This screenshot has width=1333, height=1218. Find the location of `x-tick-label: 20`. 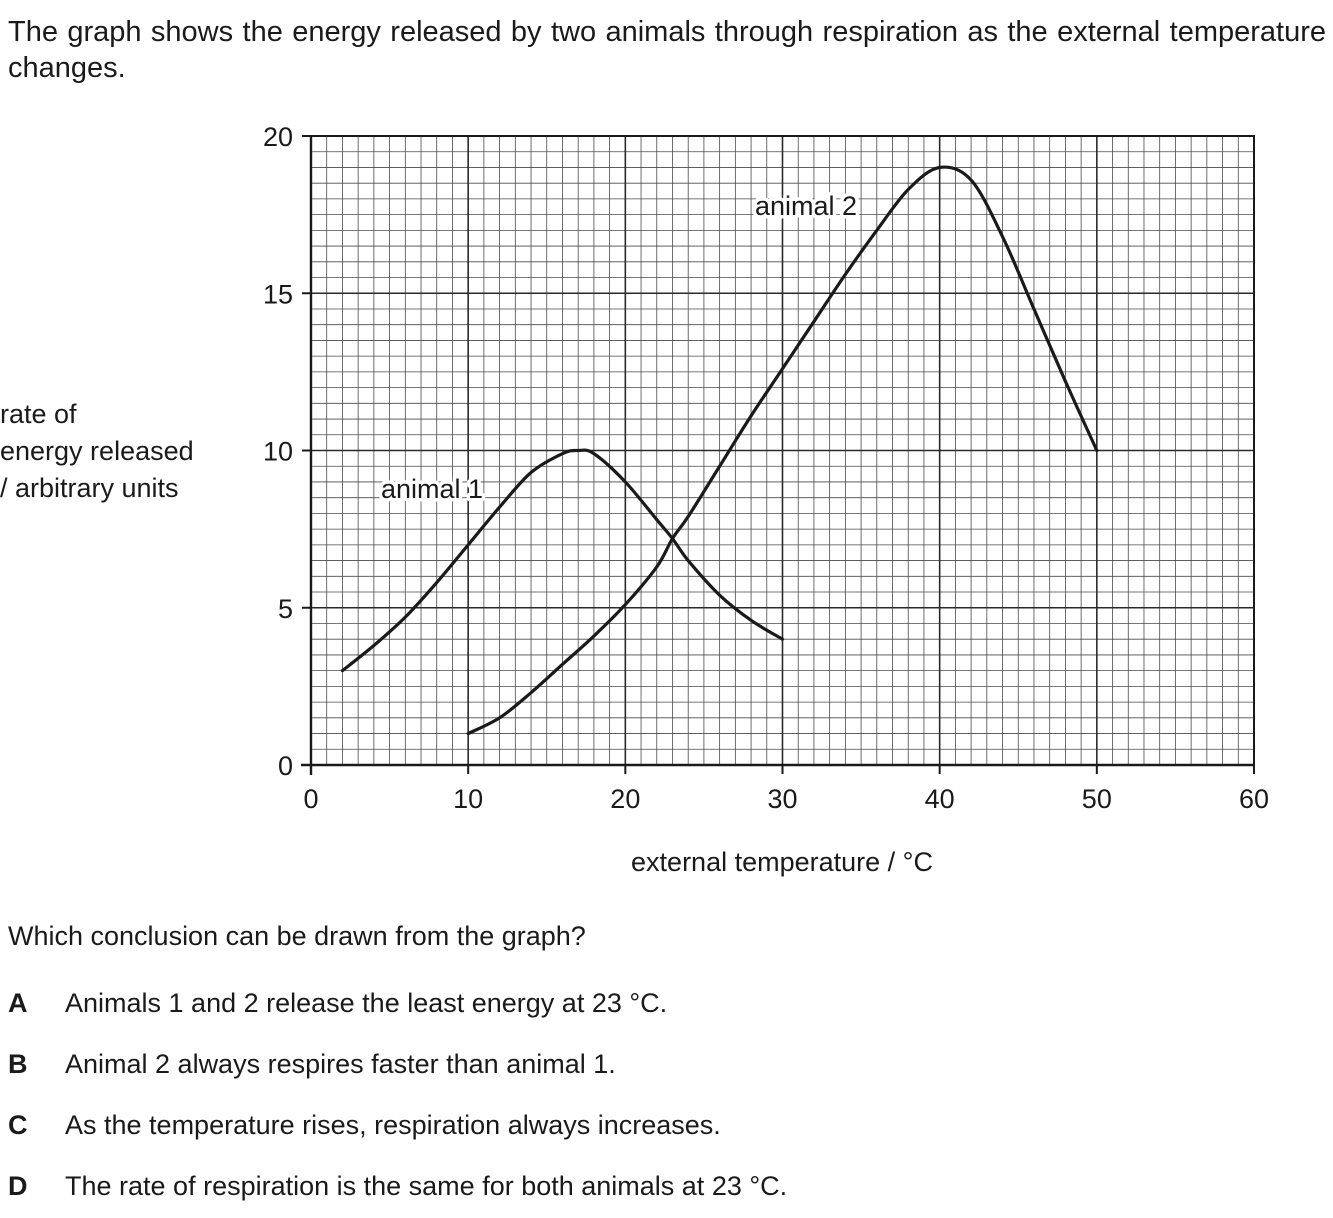

x-tick-label: 20 is located at coordinates (625, 799).